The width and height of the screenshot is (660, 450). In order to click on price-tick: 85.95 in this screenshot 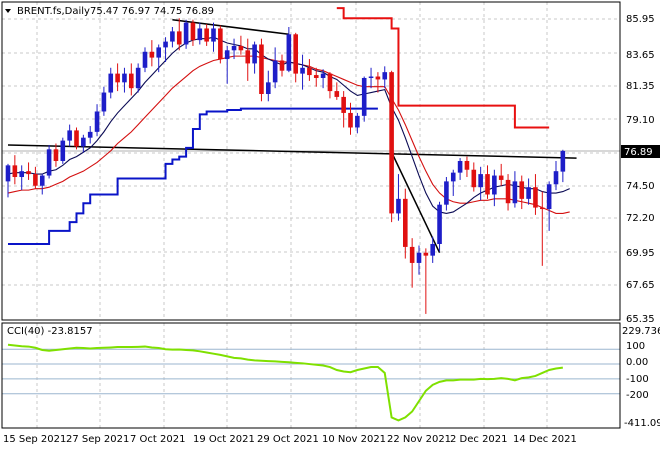, I will do `click(640, 19)`.